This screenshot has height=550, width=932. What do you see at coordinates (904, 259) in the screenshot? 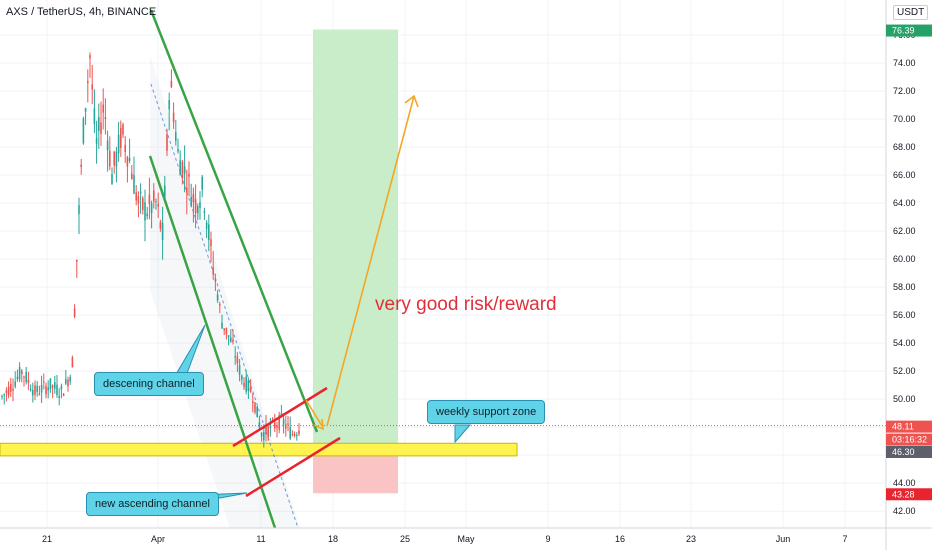
I see `y-tick-label: 60.00` at bounding box center [904, 259].